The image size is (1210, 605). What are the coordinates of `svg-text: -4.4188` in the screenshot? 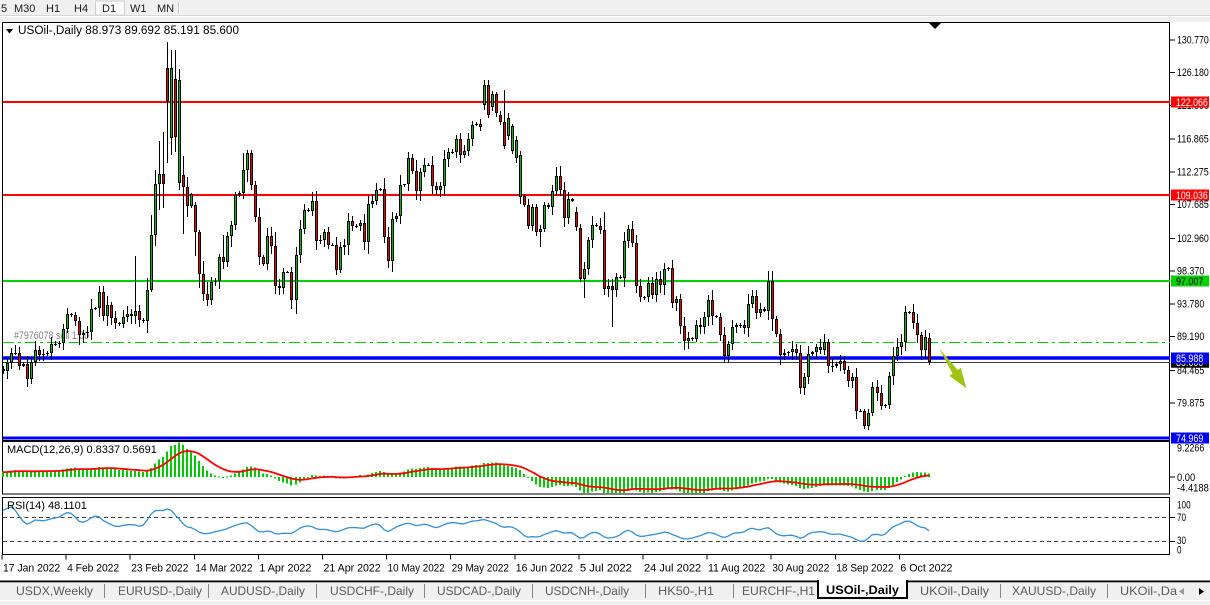 It's located at (1193, 489).